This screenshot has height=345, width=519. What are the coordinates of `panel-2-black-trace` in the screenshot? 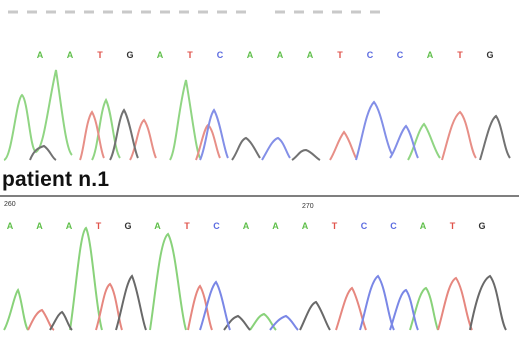 It's located at (278, 302).